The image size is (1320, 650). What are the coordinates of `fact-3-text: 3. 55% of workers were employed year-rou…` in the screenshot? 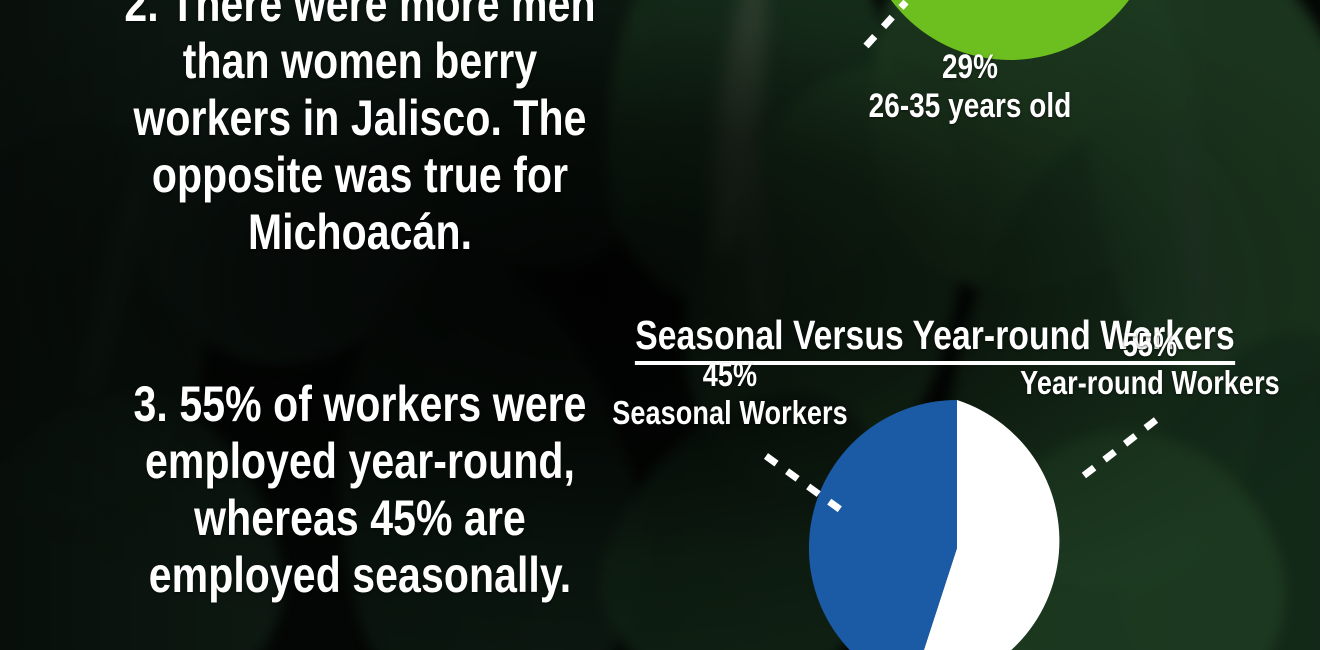 It's located at (360, 489).